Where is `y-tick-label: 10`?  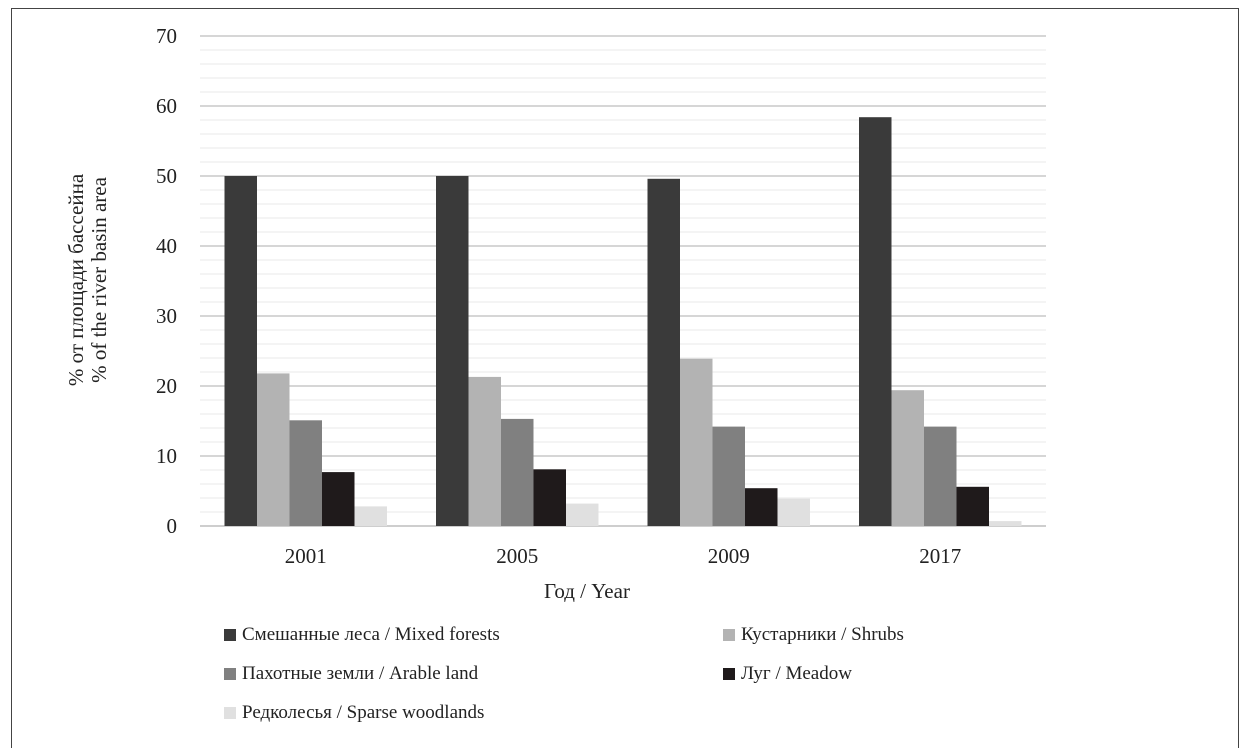 y-tick-label: 10 is located at coordinates (166, 456).